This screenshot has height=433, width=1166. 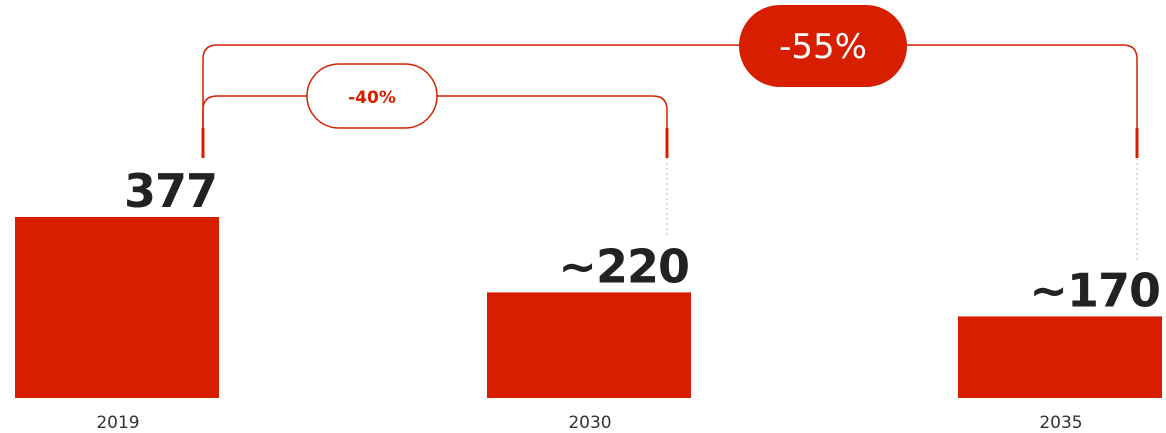 I want to click on tick-label-2019: 2019, so click(x=117, y=423).